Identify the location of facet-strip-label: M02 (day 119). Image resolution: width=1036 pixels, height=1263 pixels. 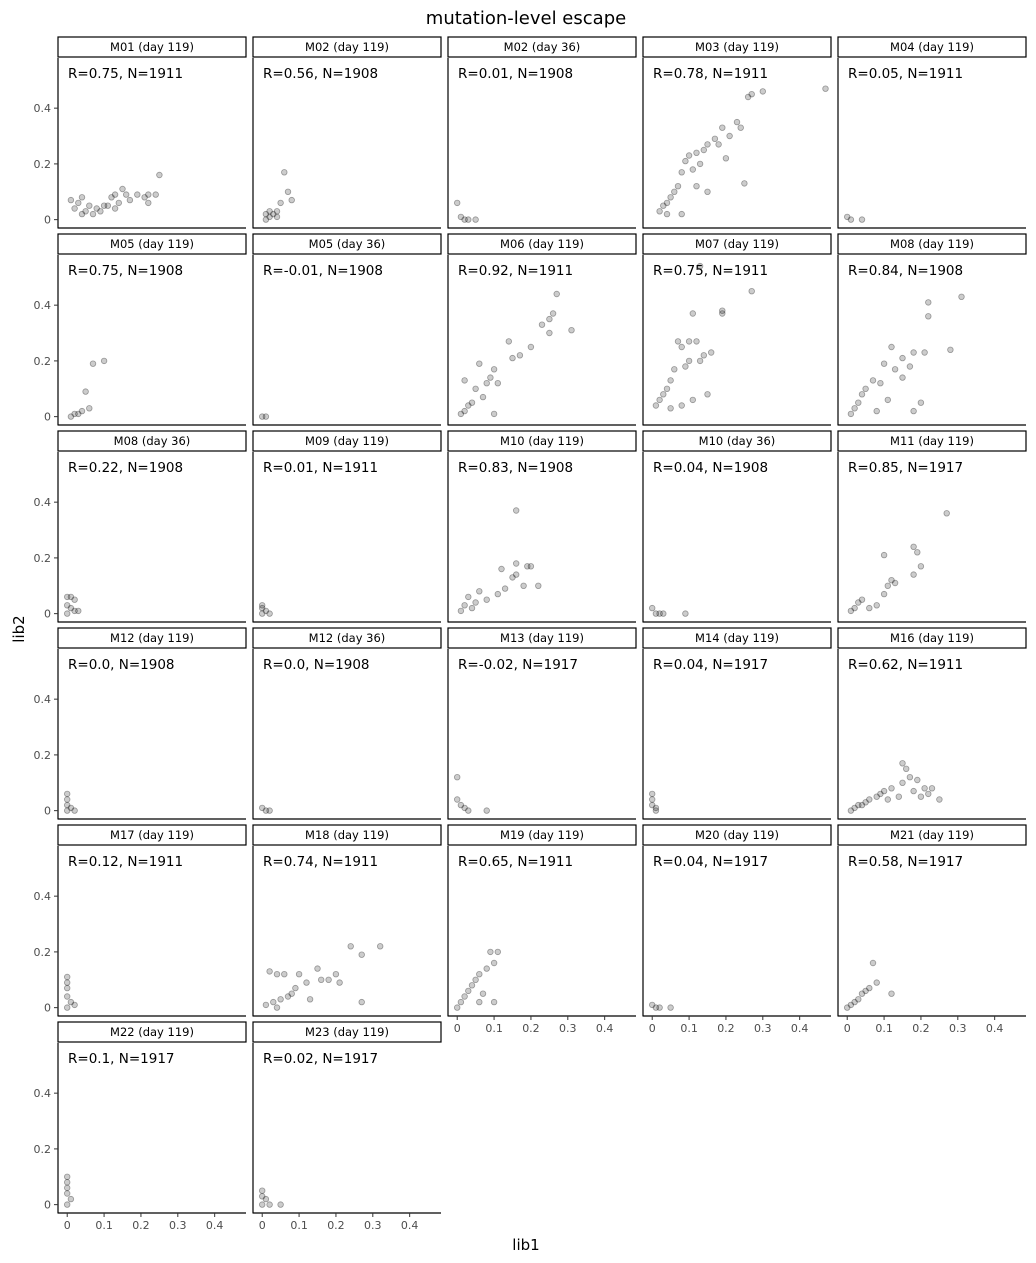
(347, 47).